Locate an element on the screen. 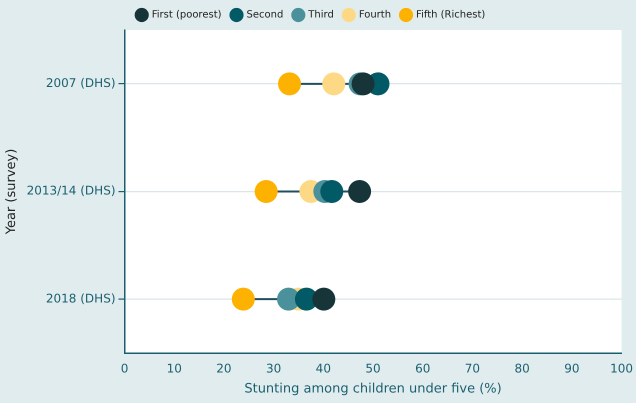  y-tick-label: 2018 (DHS) is located at coordinates (81, 298).